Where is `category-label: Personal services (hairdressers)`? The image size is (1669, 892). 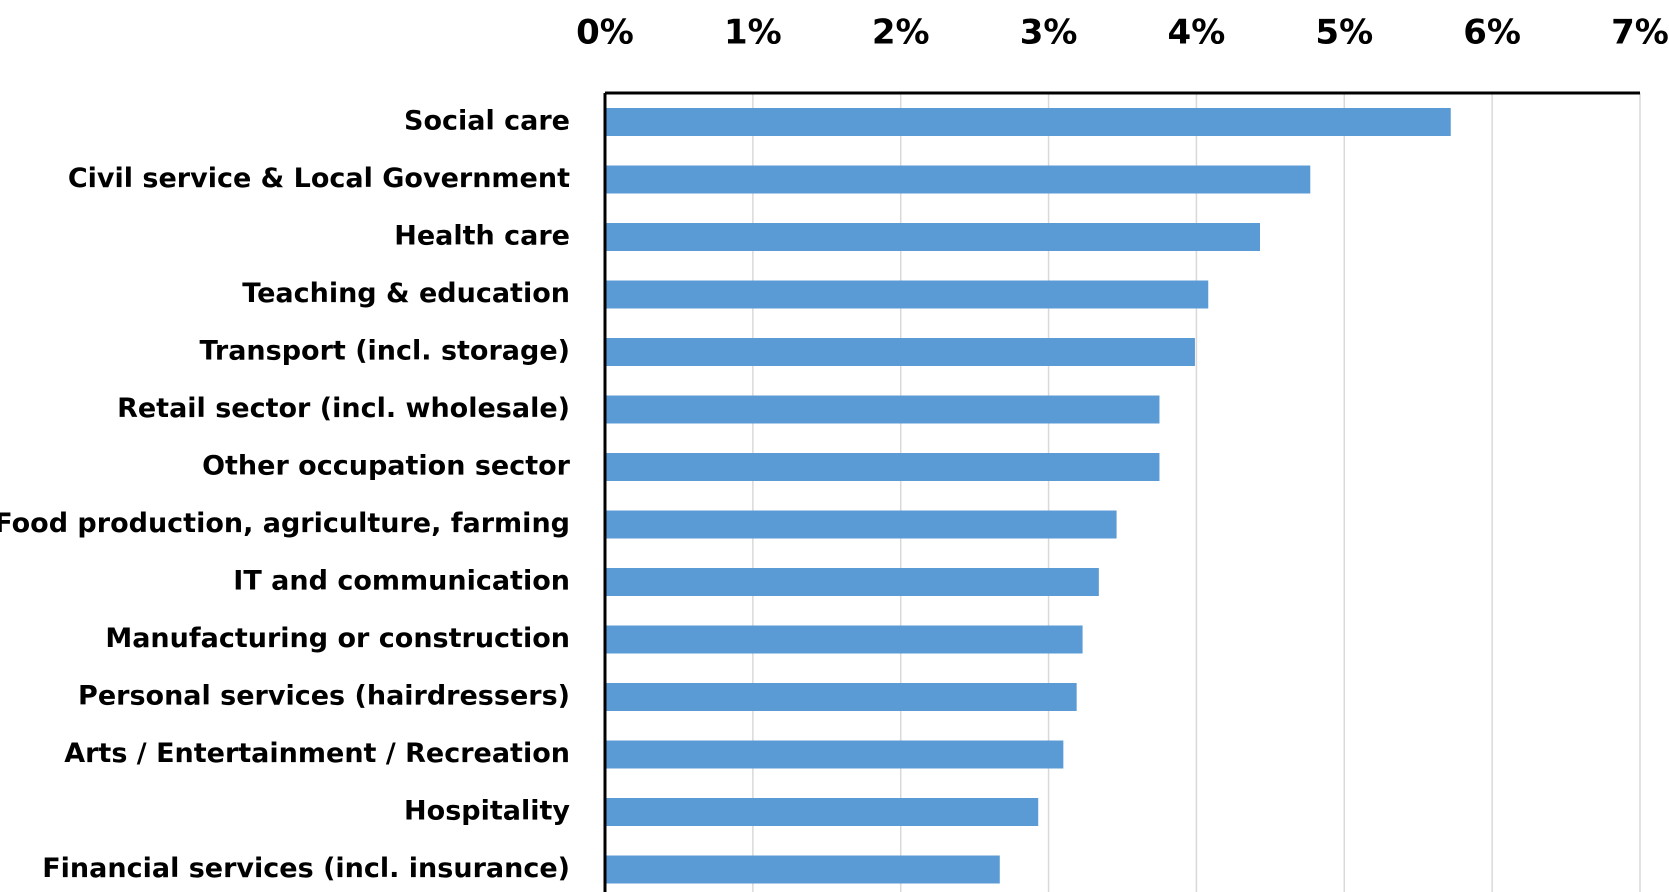
category-label: Personal services (hairdressers) is located at coordinates (324, 696).